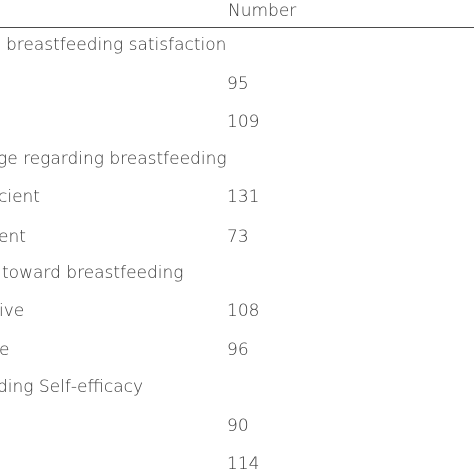 This screenshot has width=474, height=474. I want to click on table-row: e 96, so click(237, 350).